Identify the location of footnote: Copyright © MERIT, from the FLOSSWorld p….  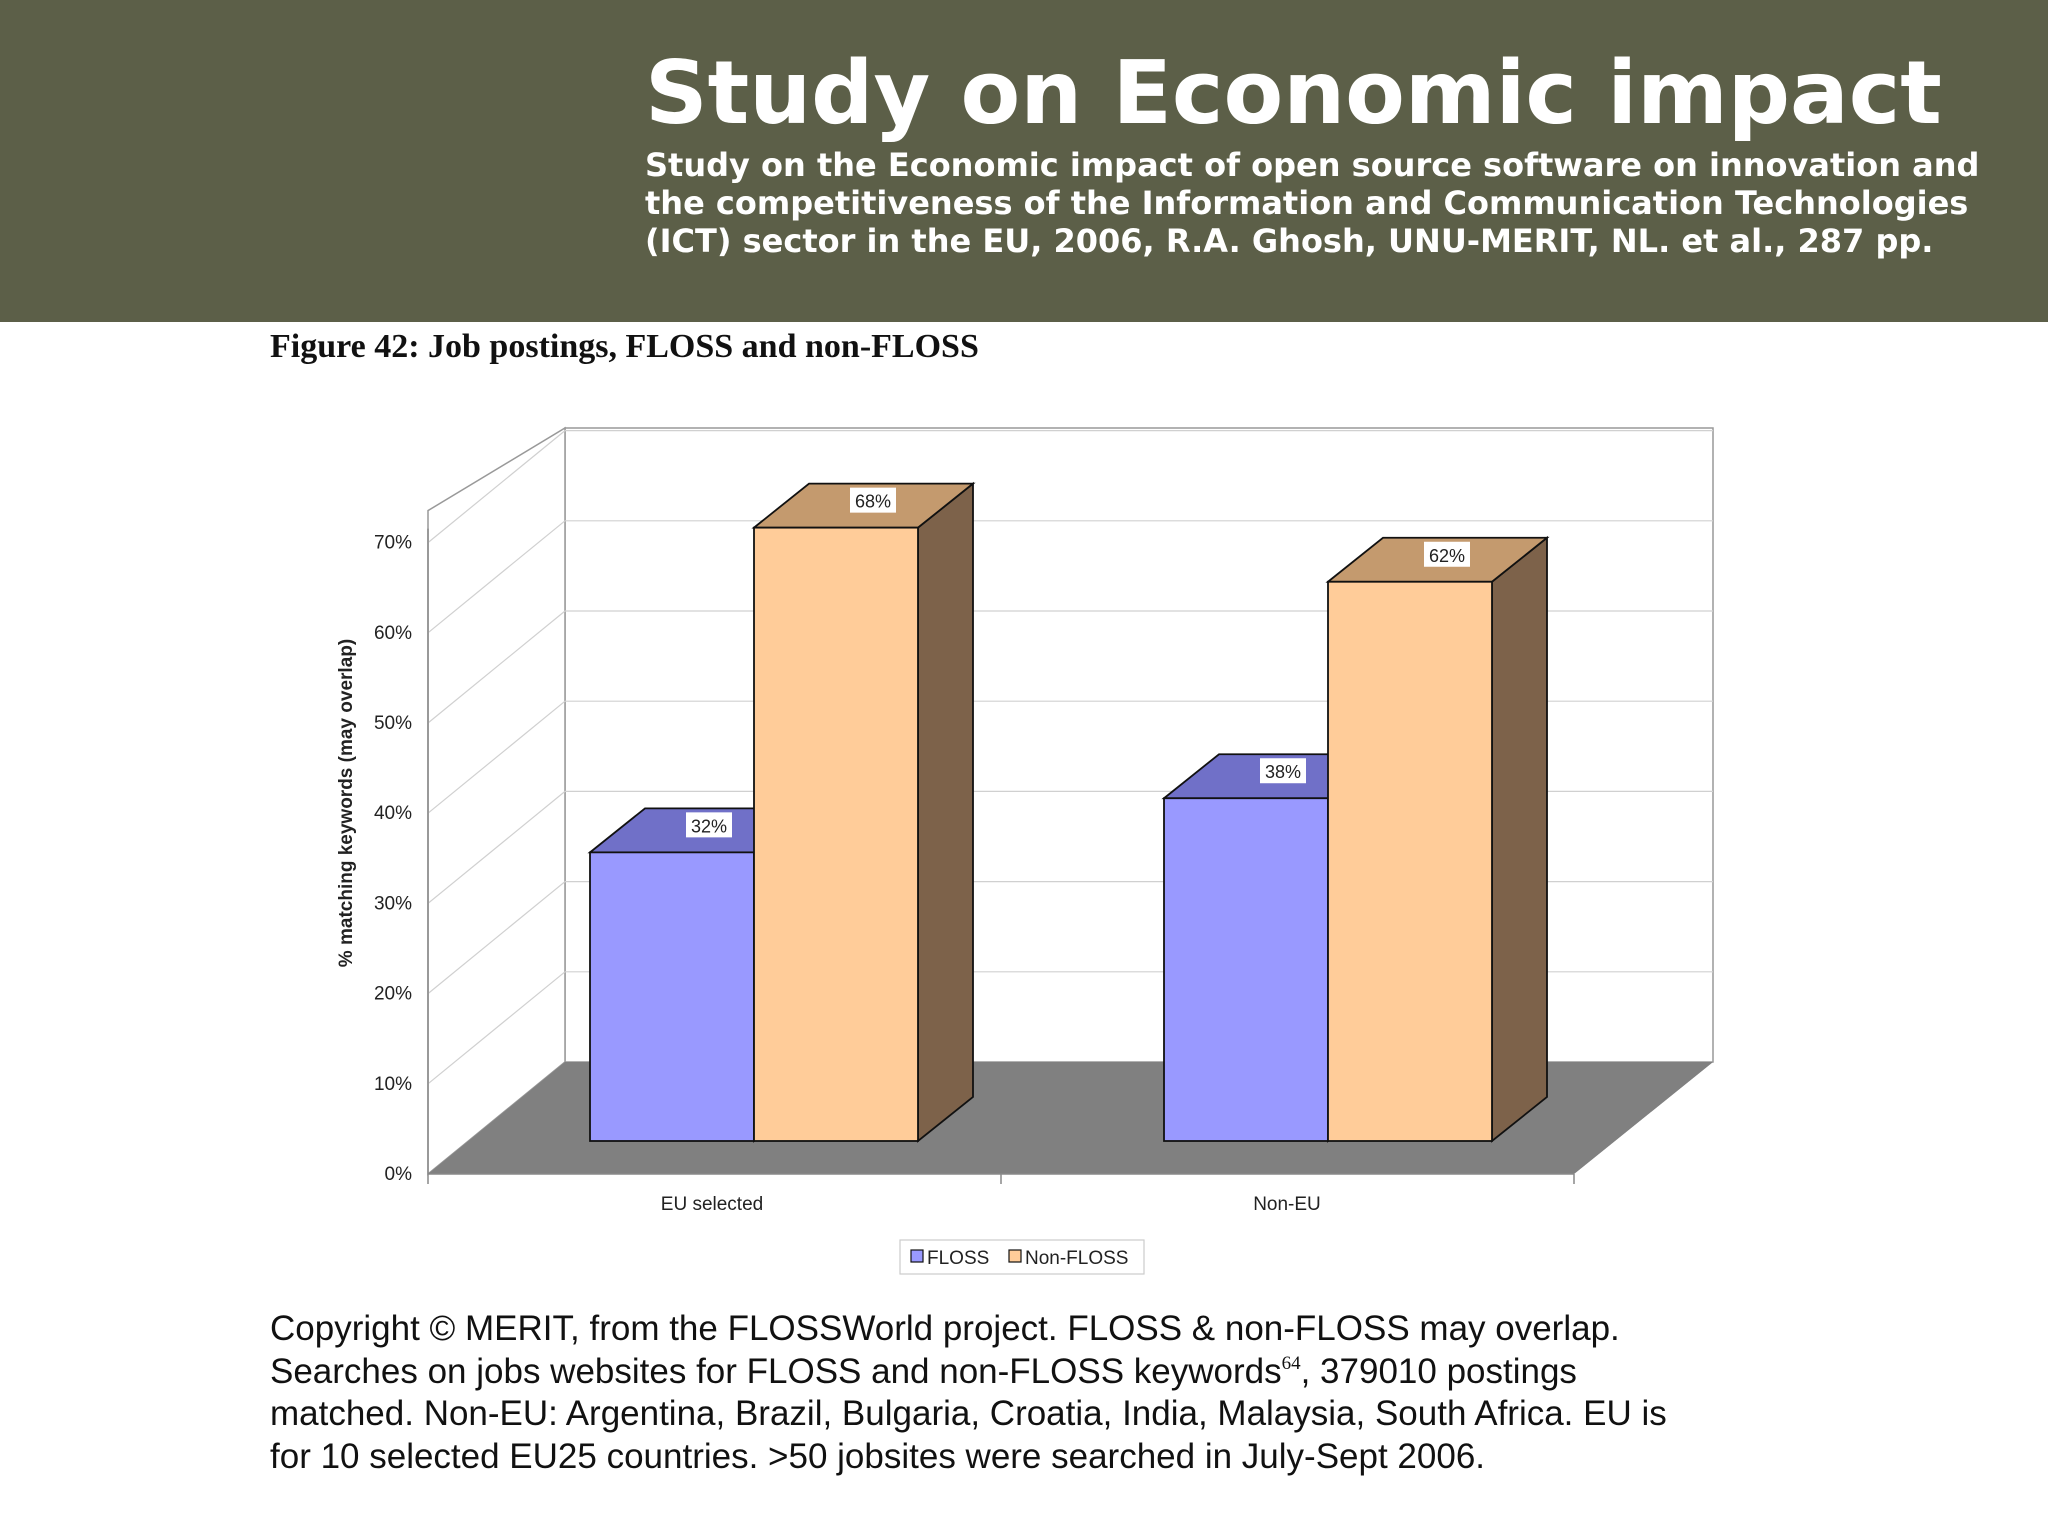
(980, 1393).